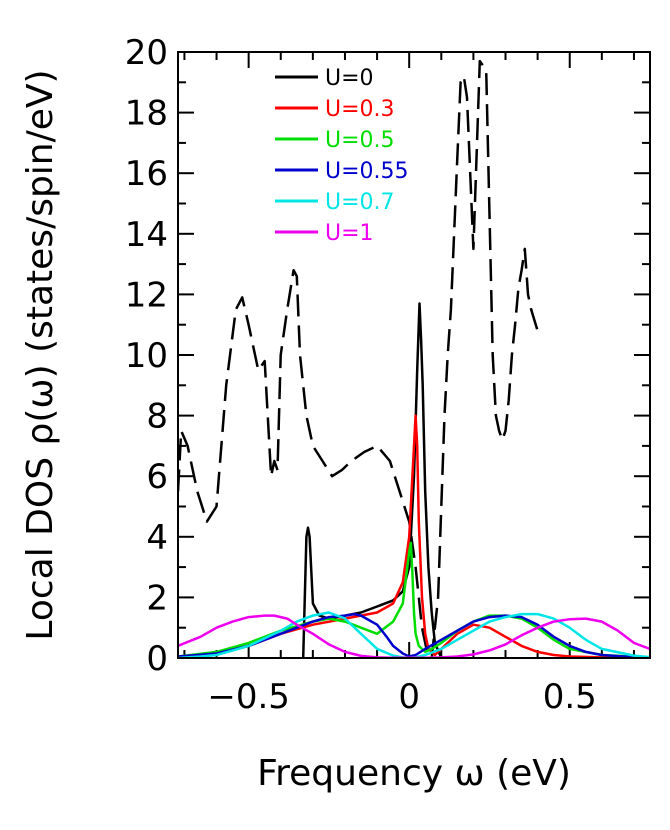 The height and width of the screenshot is (830, 670). What do you see at coordinates (349, 78) in the screenshot?
I see `legend-label: U=0` at bounding box center [349, 78].